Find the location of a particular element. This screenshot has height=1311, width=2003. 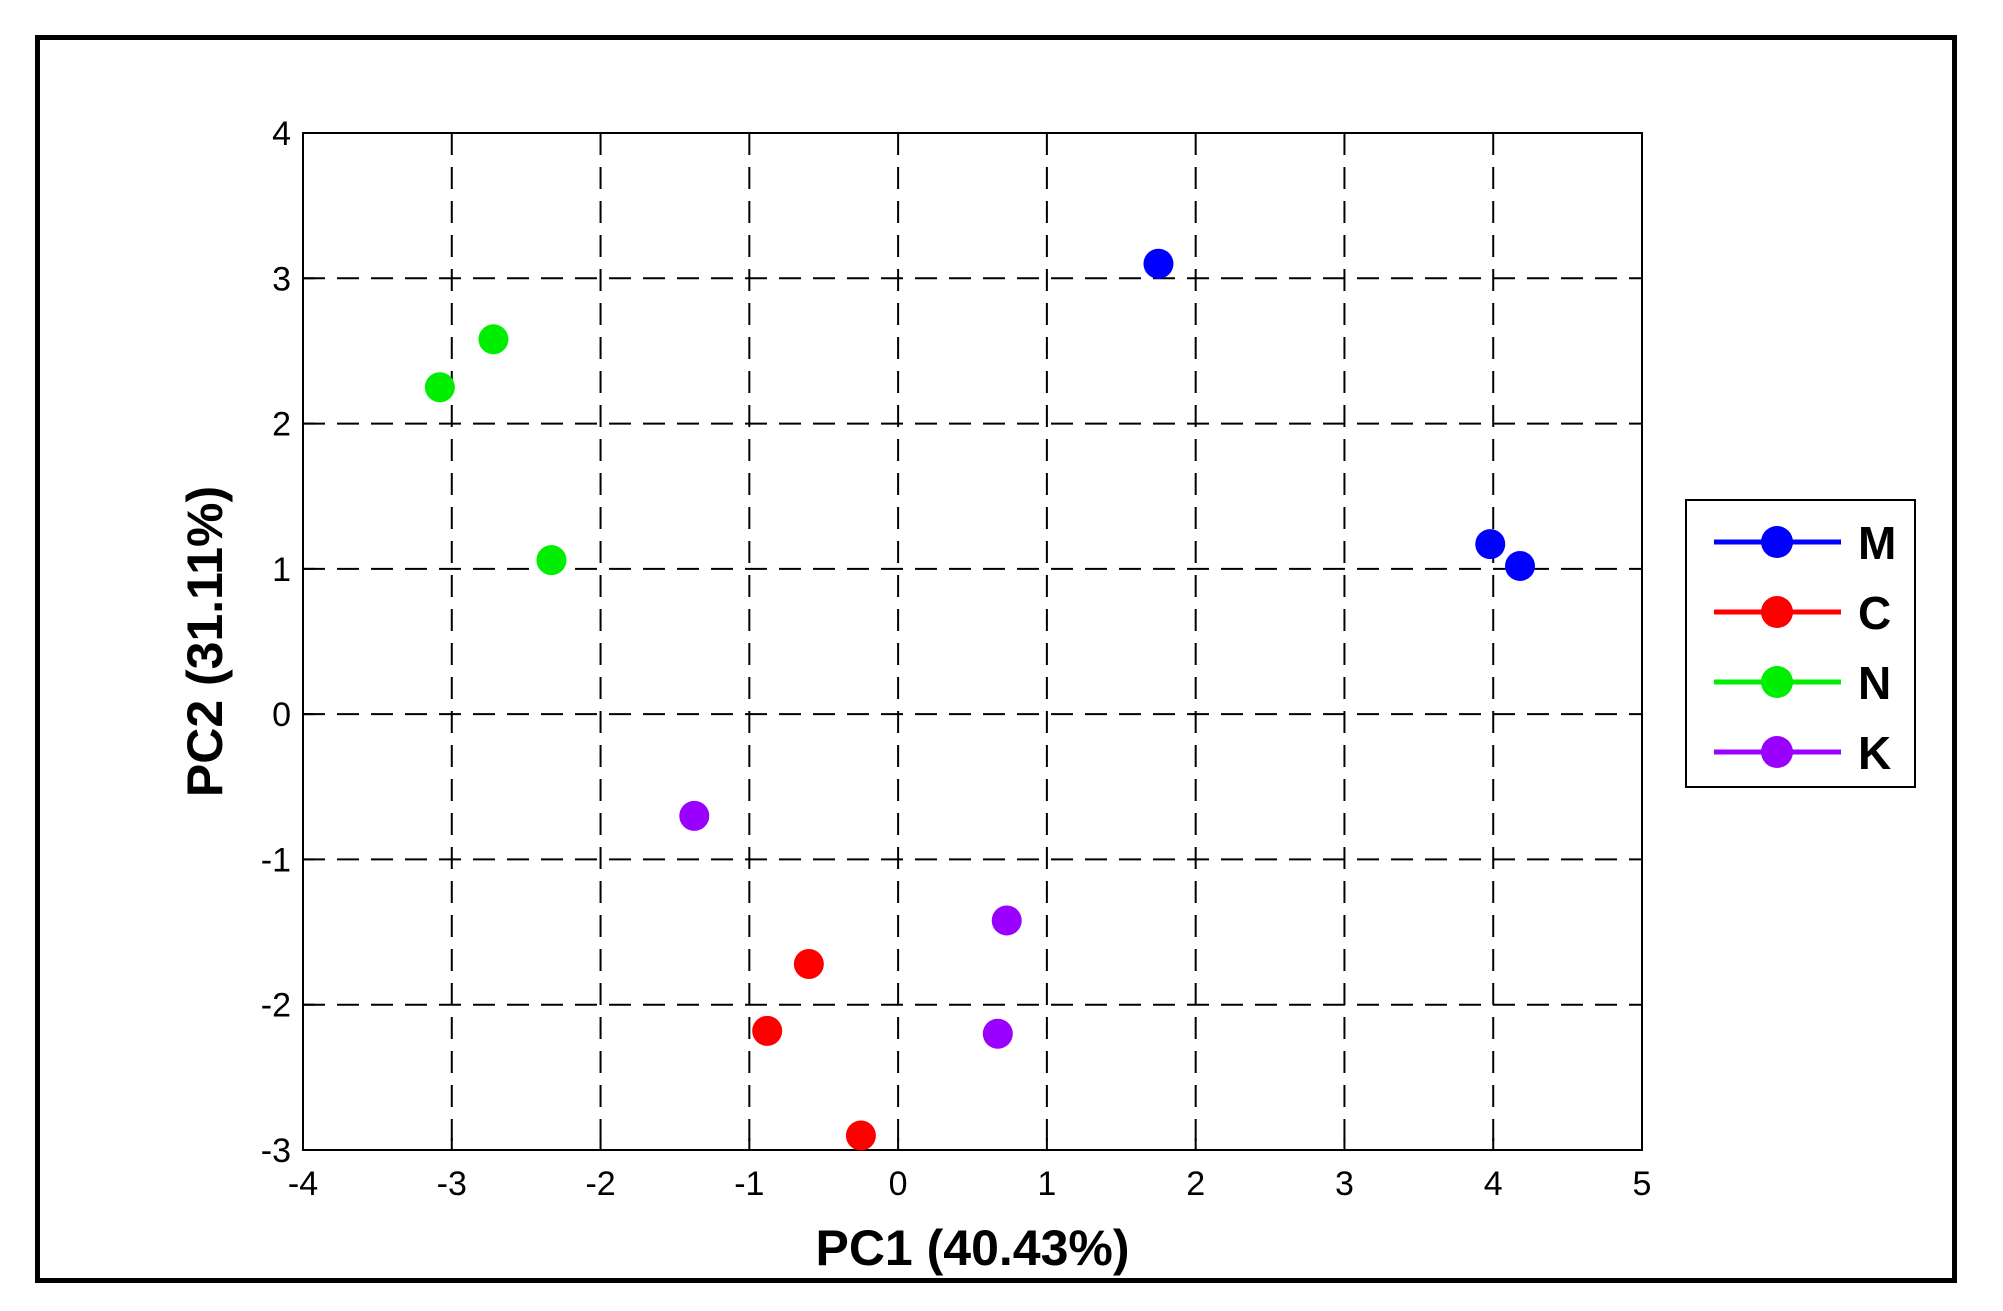

y-tick-label: 2 is located at coordinates (281, 425).